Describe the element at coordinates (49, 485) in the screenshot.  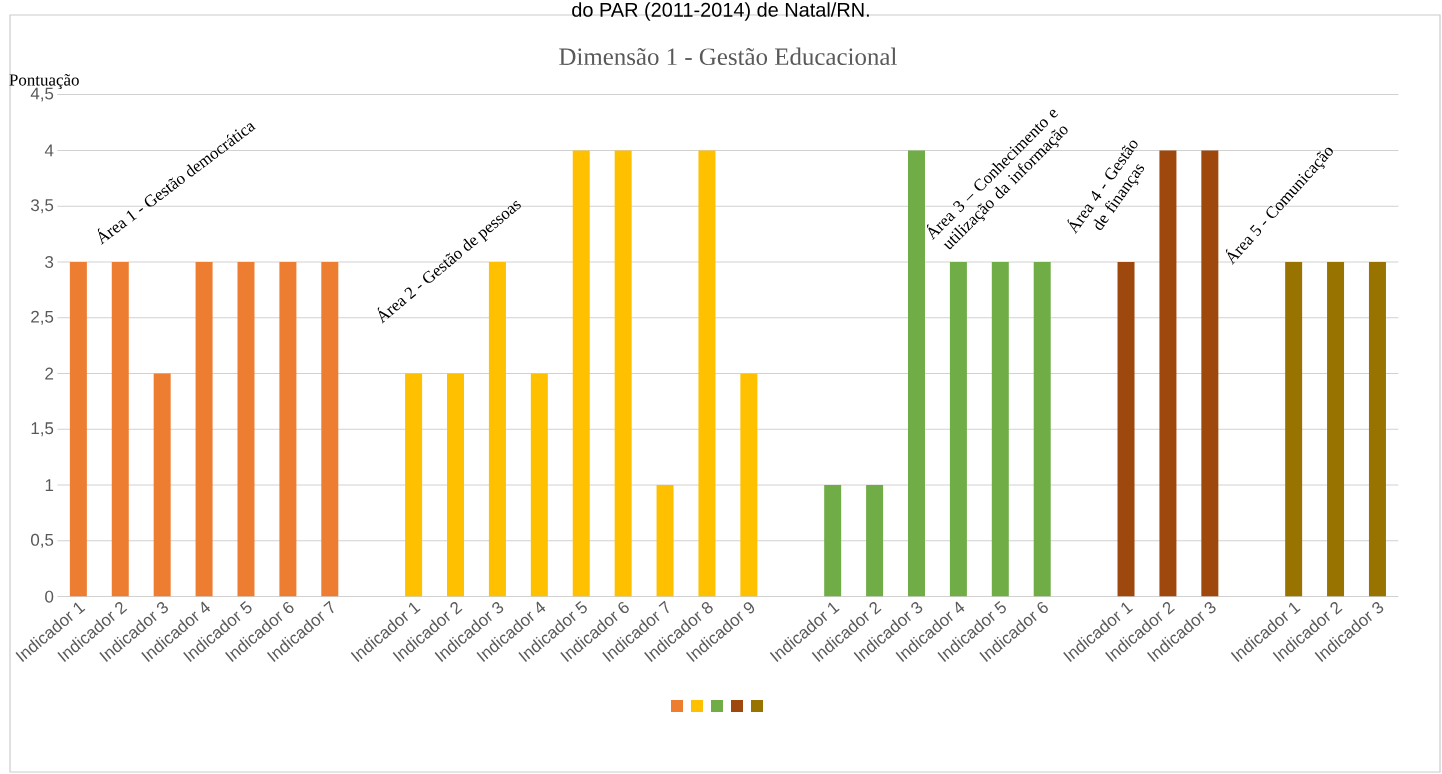
I see `y-tick-label: 1` at that location.